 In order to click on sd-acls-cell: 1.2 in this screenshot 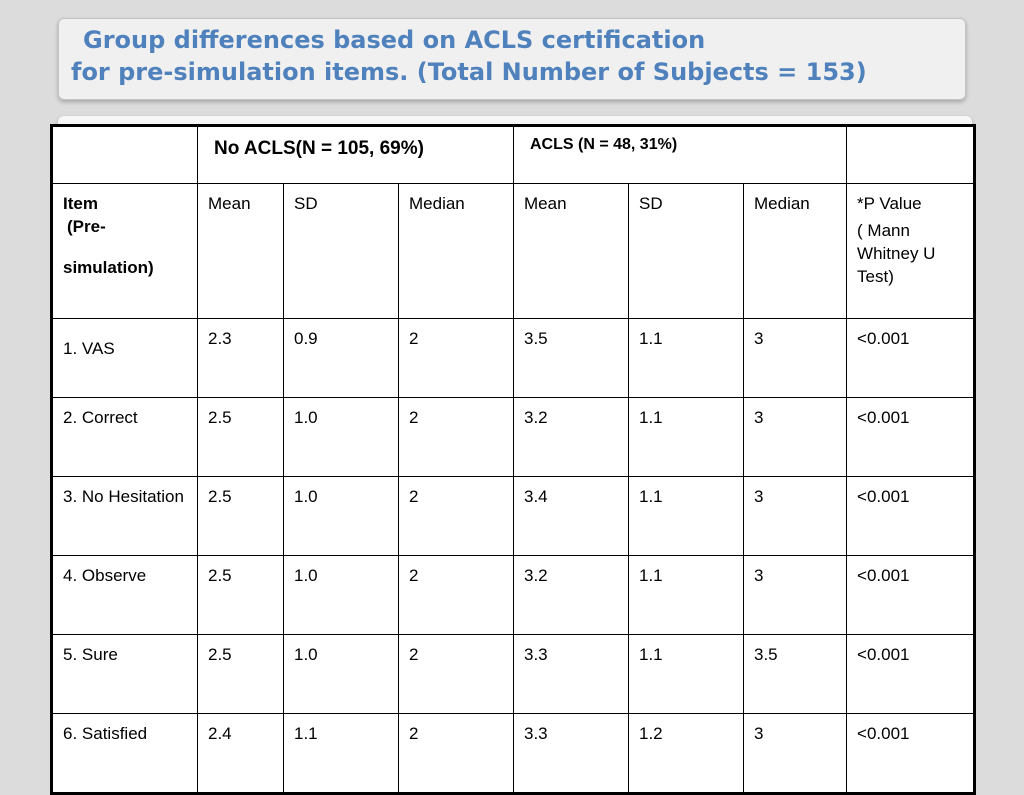, I will do `click(686, 753)`.